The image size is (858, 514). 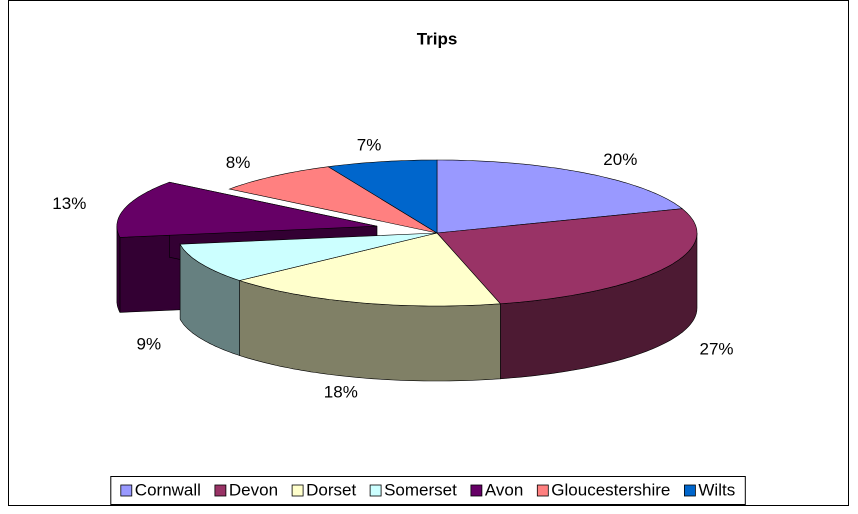 I want to click on legend-label: Cornwall, so click(x=168, y=489).